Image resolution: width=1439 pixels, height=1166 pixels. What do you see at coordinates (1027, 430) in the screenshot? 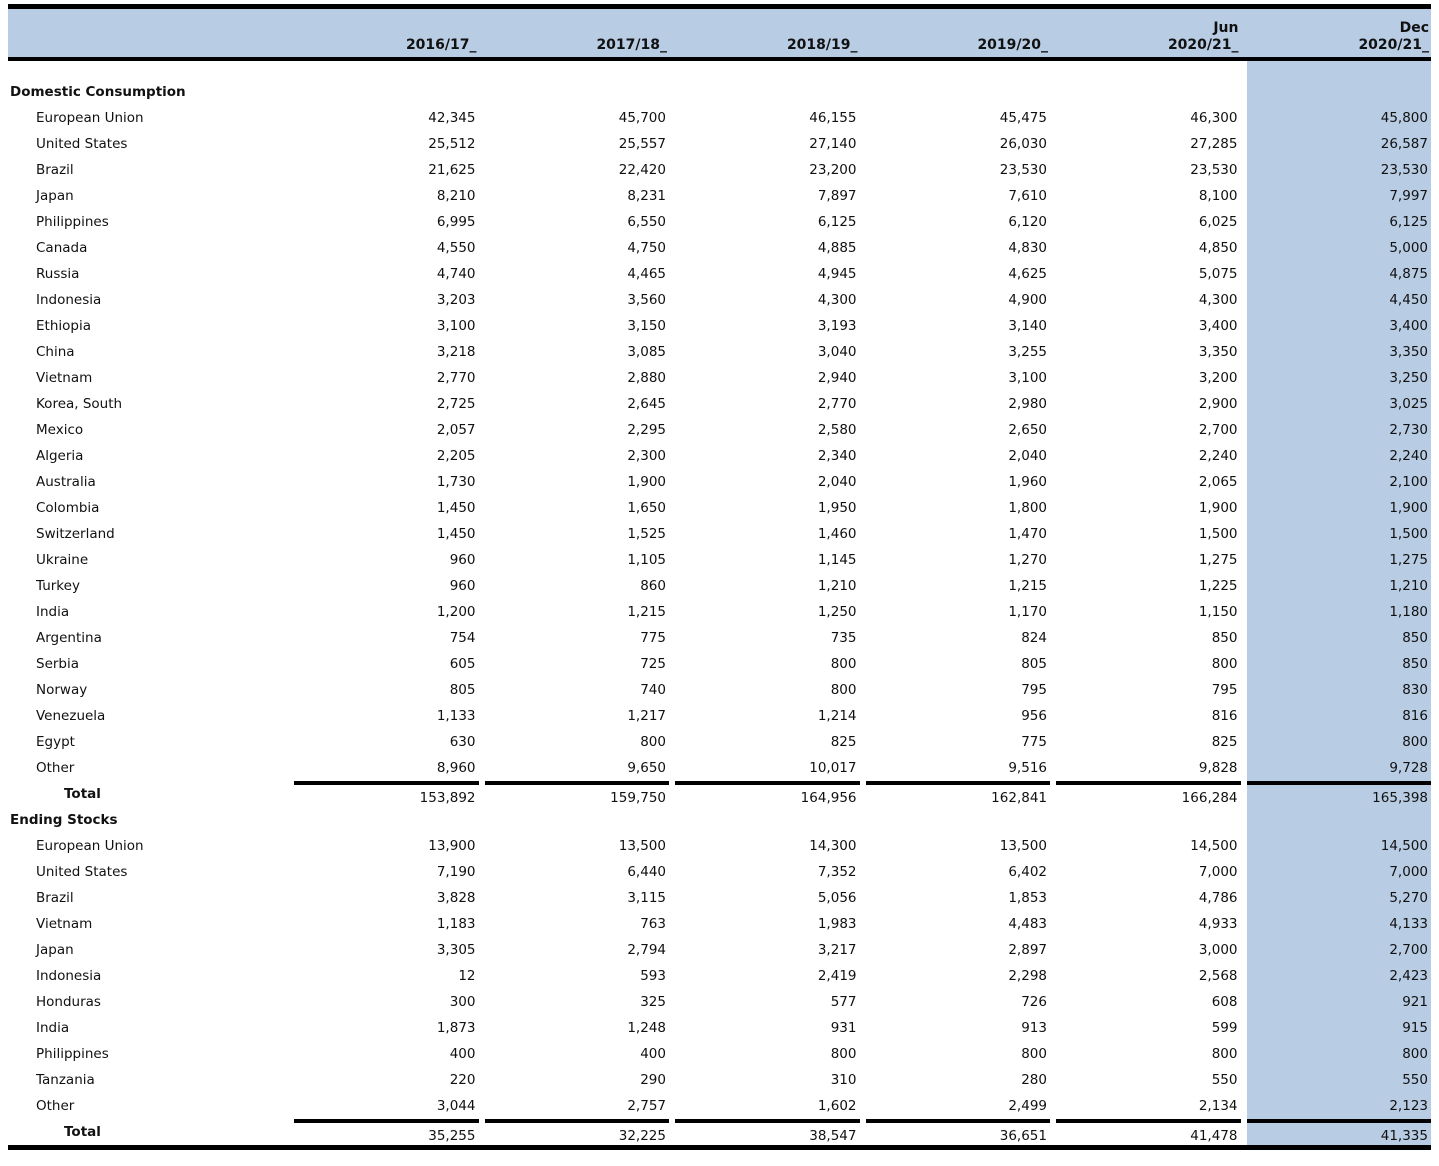
I see `value-cell: 2,650` at bounding box center [1027, 430].